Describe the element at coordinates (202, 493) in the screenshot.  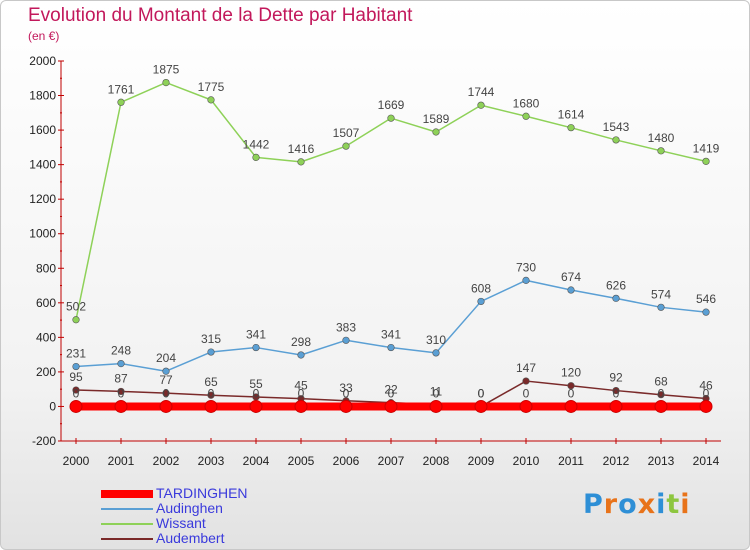
I see `legend-label: TARDINGHEN` at that location.